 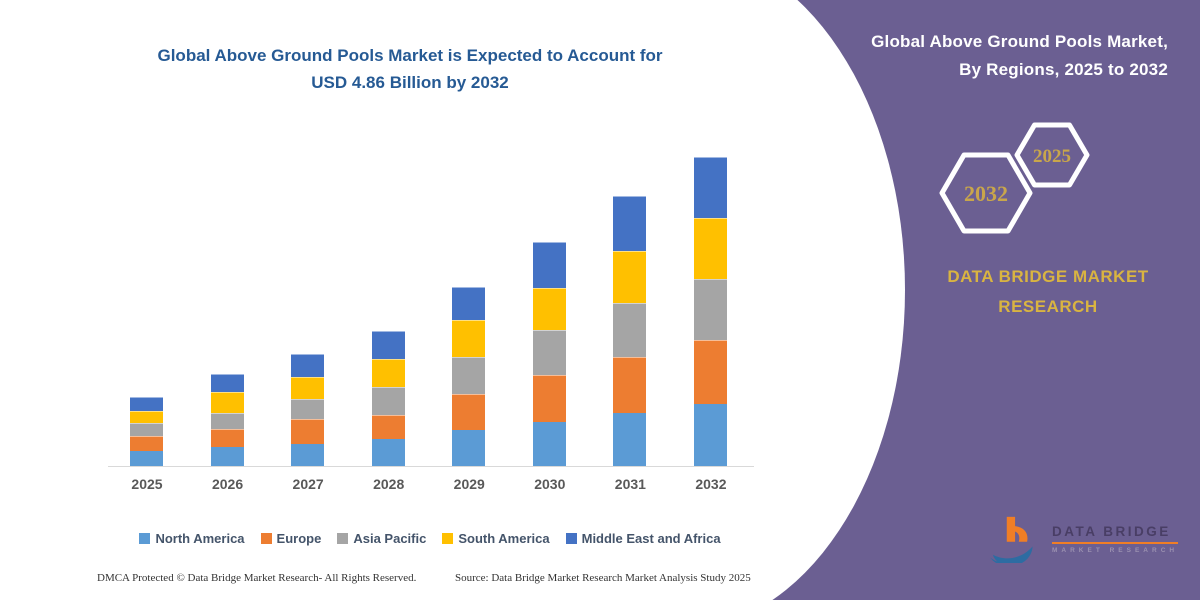 I want to click on x-axis-line, so click(x=431, y=466).